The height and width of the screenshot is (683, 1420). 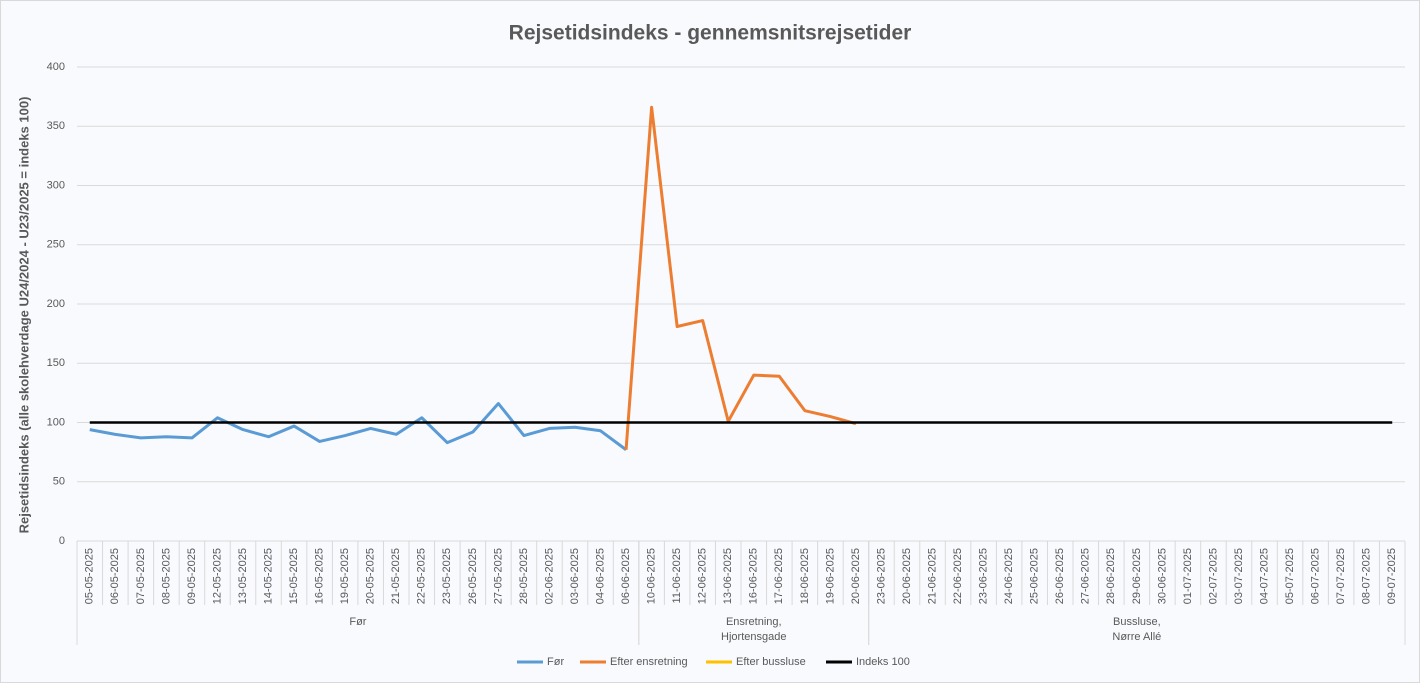 I want to click on x-tick-label: 07-05-2025, so click(x=141, y=576).